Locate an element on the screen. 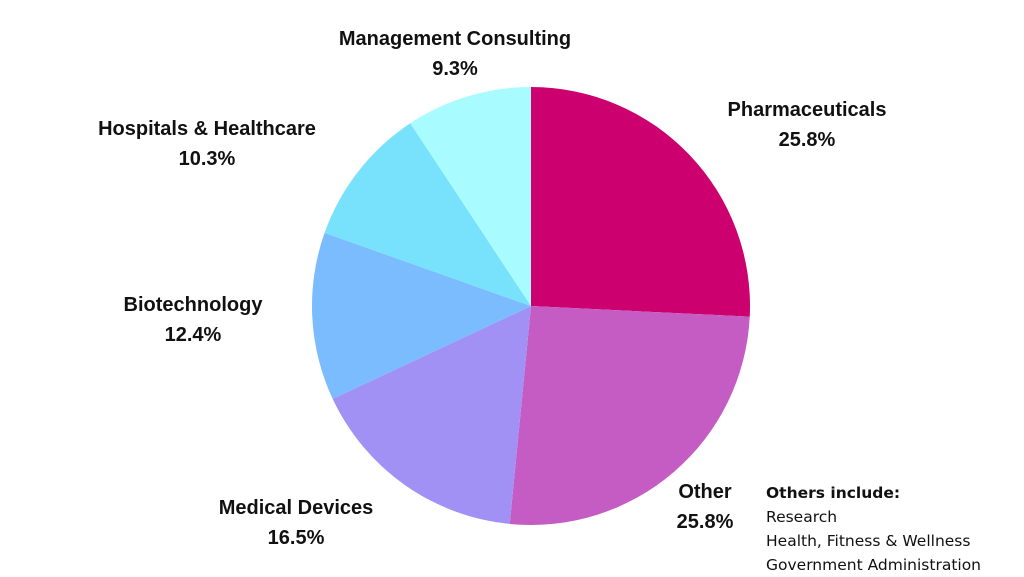 This screenshot has height=577, width=1024. slice-label-name: Other is located at coordinates (705, 492).